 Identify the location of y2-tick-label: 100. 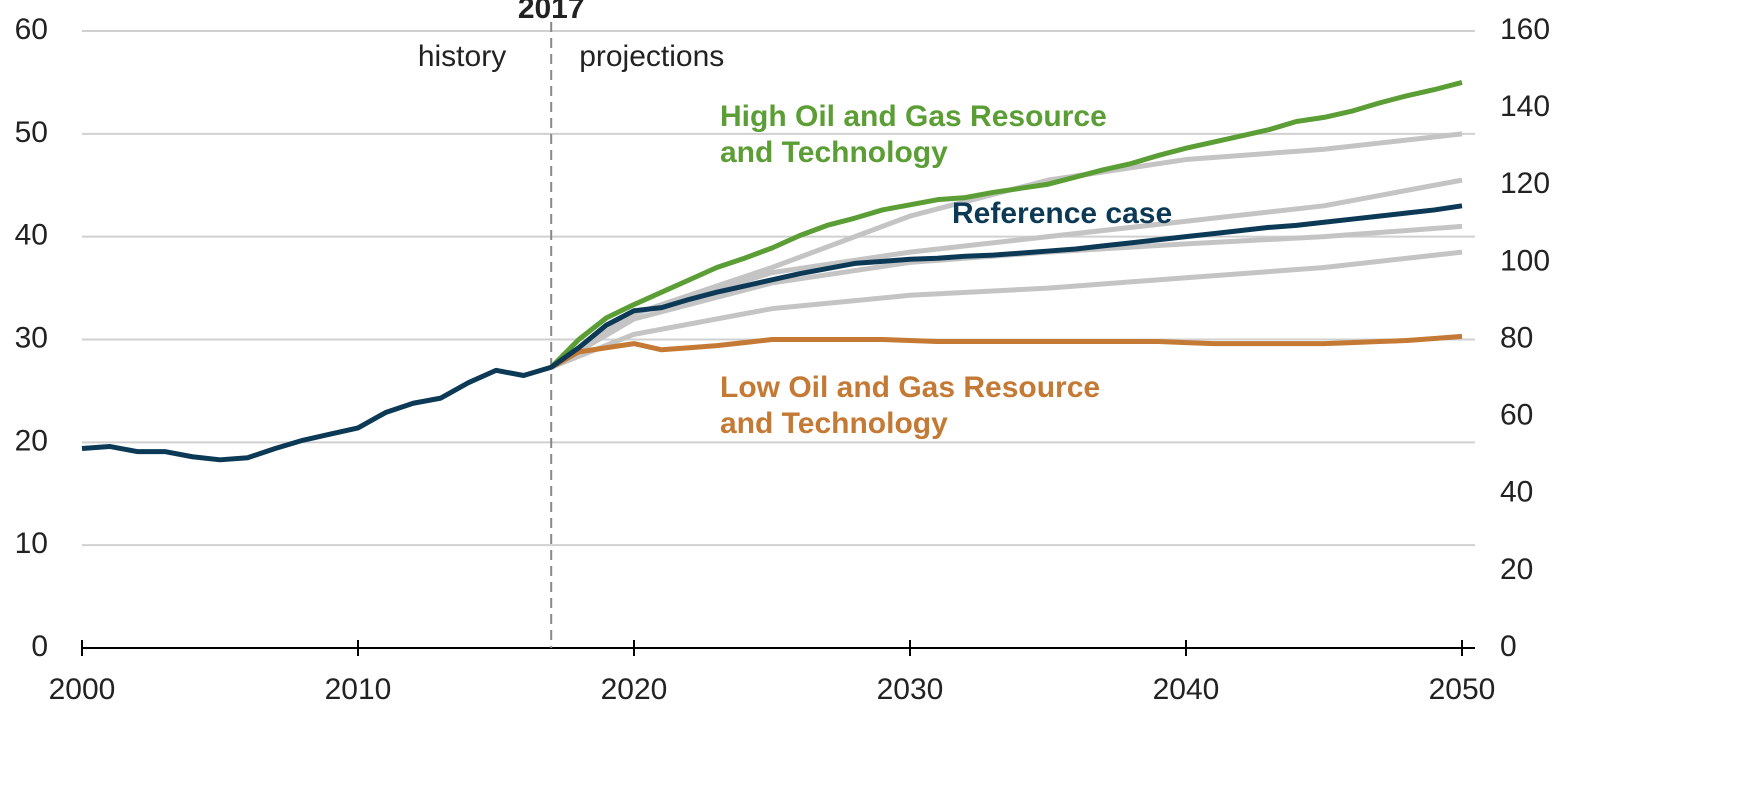
(1525, 260).